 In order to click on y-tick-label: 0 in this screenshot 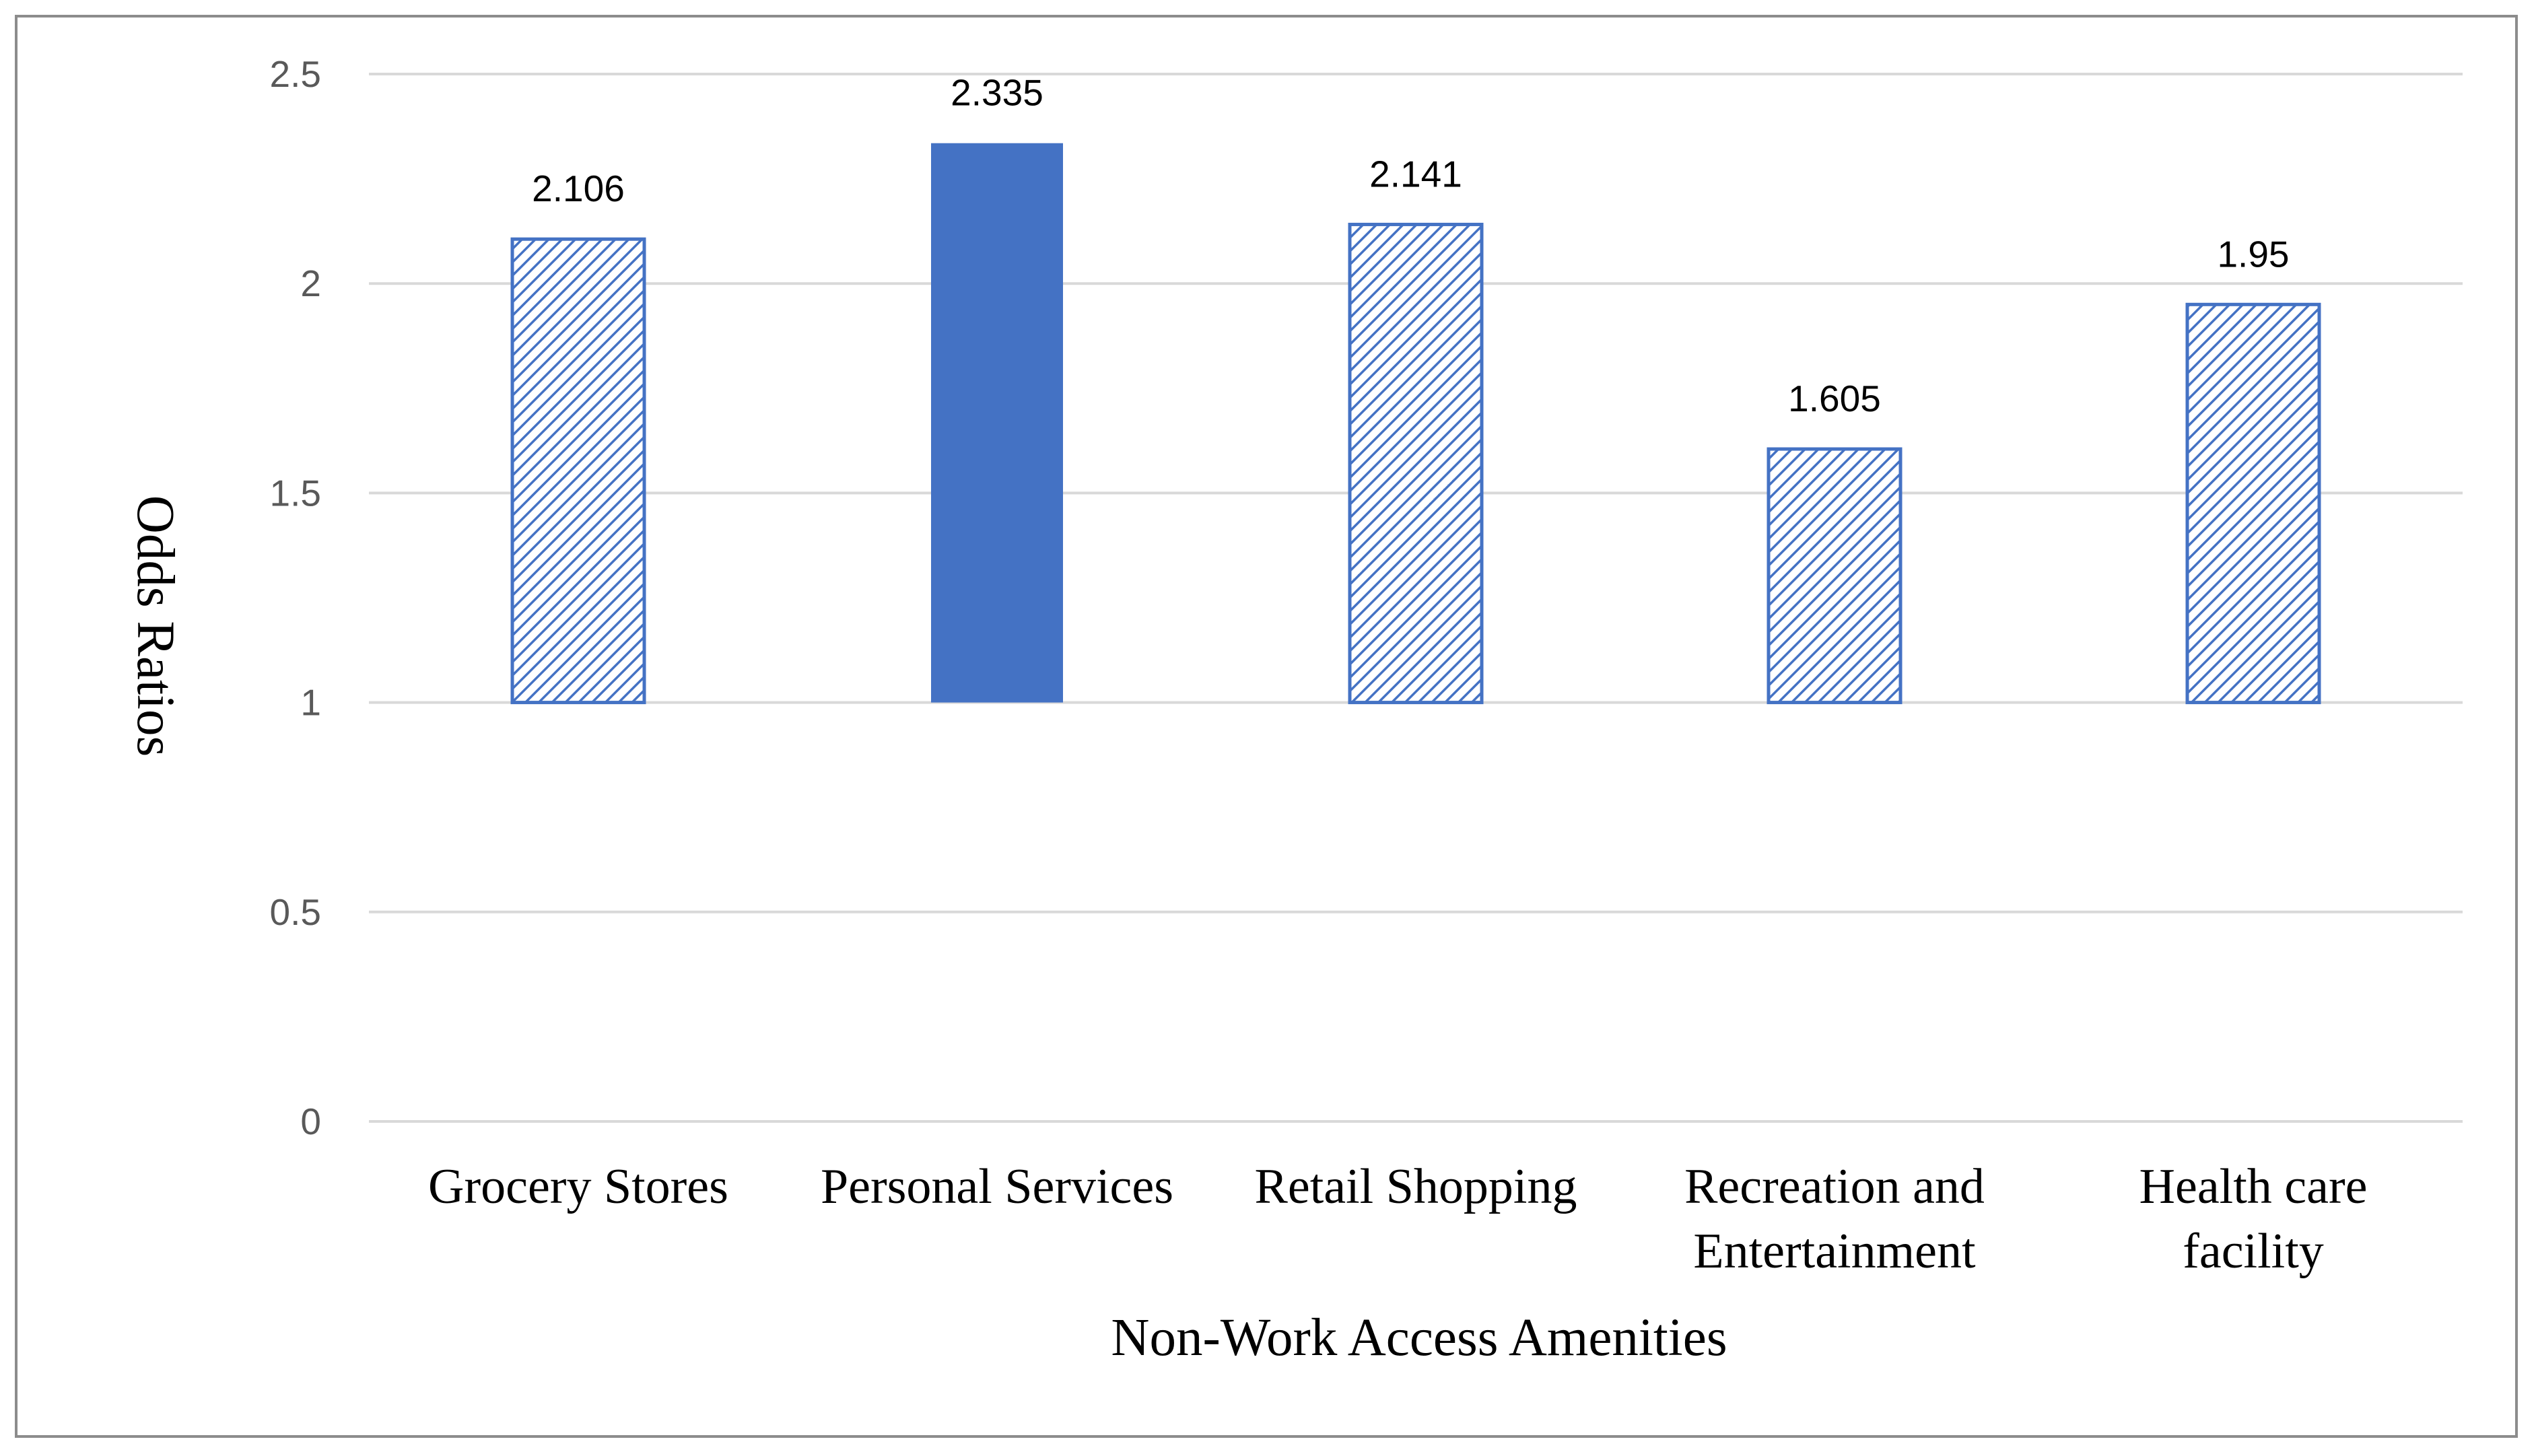, I will do `click(310, 1121)`.